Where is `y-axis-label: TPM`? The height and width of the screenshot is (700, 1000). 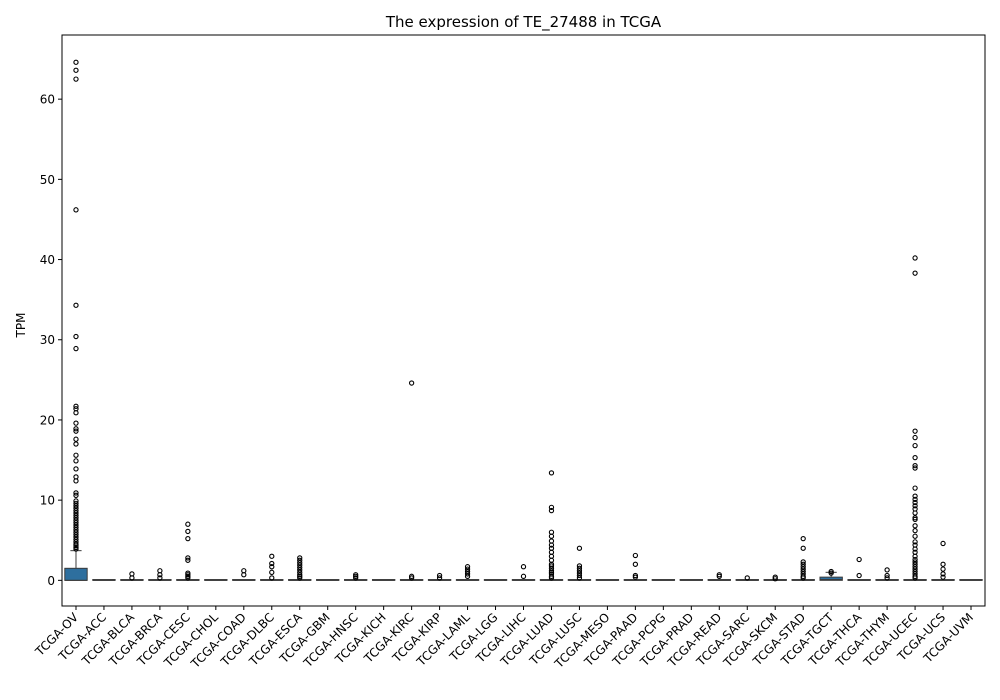
y-axis-label: TPM is located at coordinates (21, 326).